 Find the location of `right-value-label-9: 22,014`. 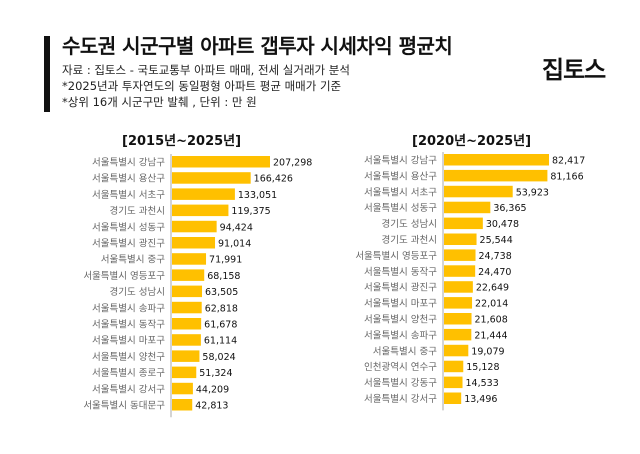

right-value-label-9: 22,014 is located at coordinates (491, 304).